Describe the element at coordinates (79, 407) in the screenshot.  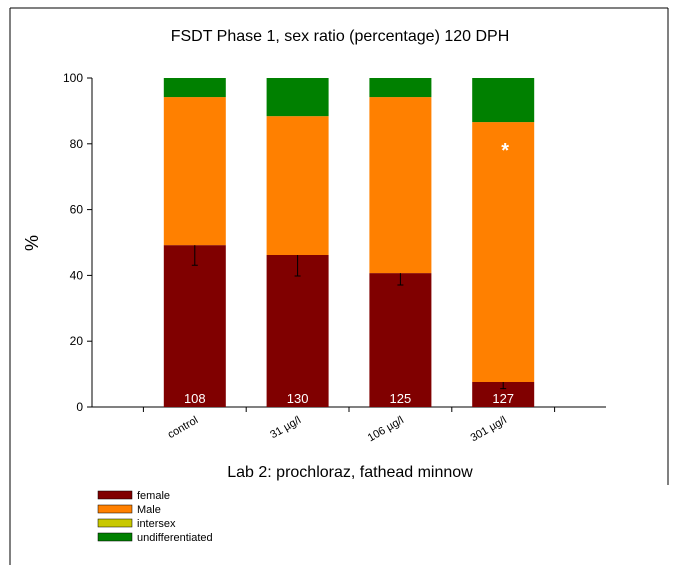
I see `y-tick-label: 0` at that location.